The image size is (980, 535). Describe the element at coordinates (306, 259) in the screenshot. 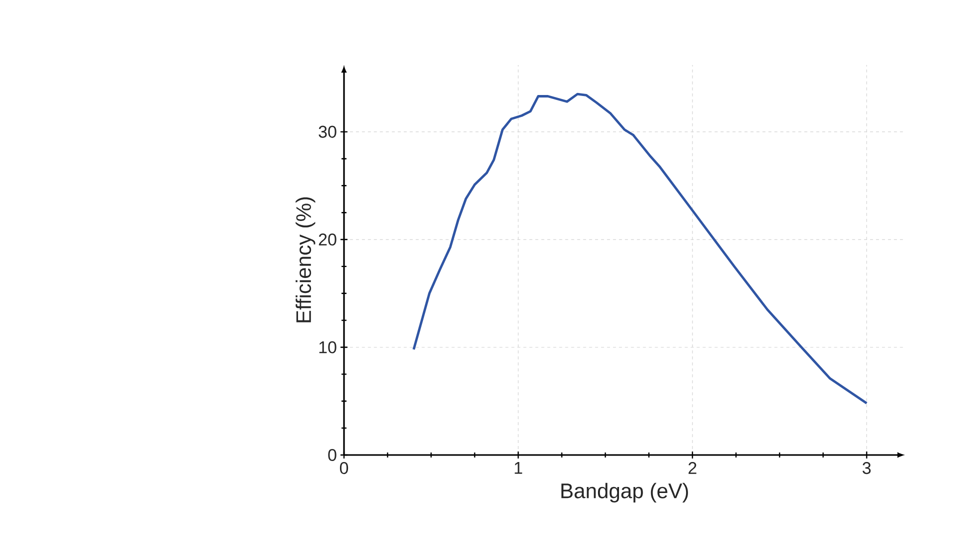

I see `y-axis-title: Efficiency (%)` at that location.